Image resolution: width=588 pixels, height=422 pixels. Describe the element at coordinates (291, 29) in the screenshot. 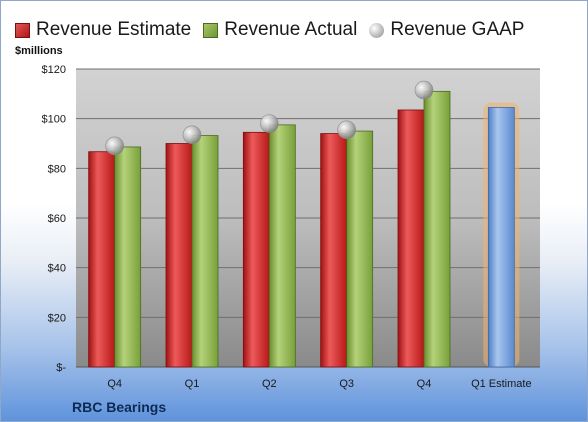

I see `legend-label: Revenue Actual` at that location.